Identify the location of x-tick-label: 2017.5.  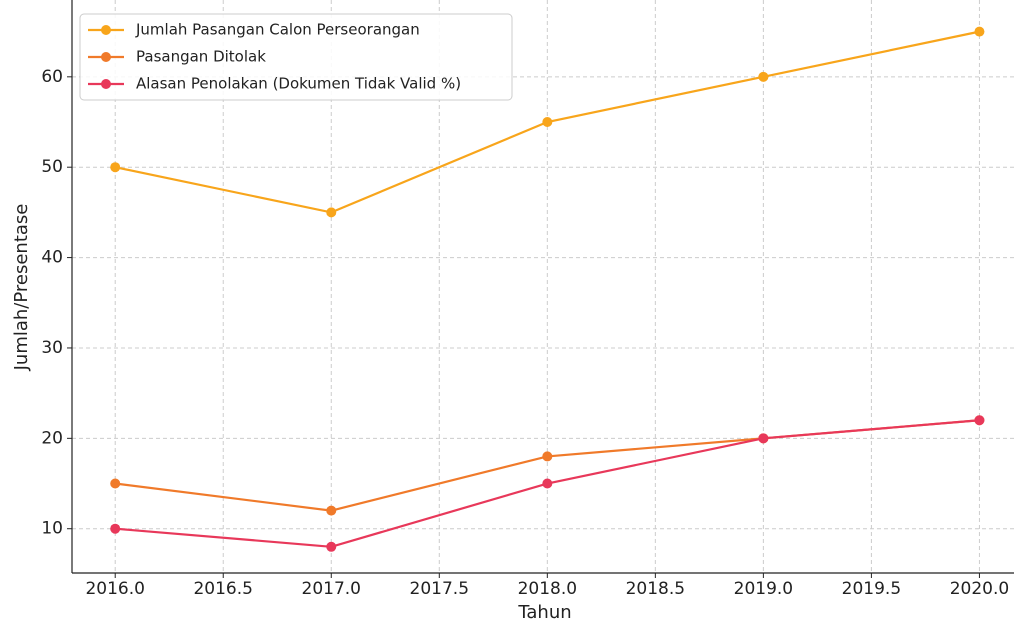
(439, 589).